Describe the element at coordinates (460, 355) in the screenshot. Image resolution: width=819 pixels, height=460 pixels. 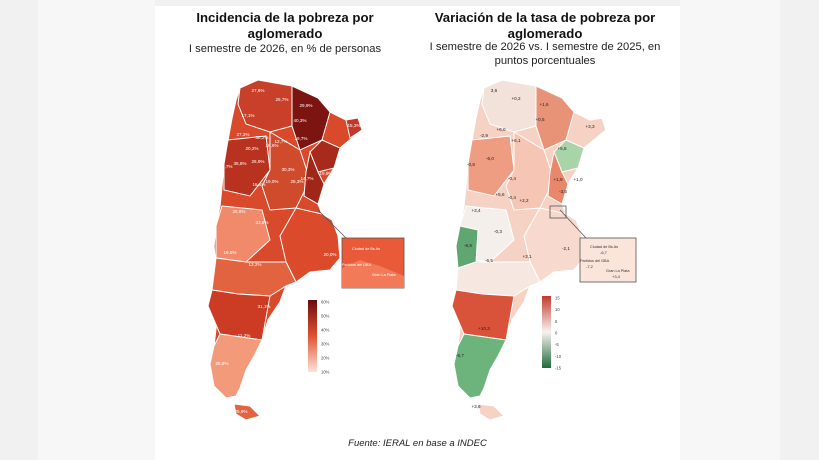
I see `right-value-label: -6,7` at that location.